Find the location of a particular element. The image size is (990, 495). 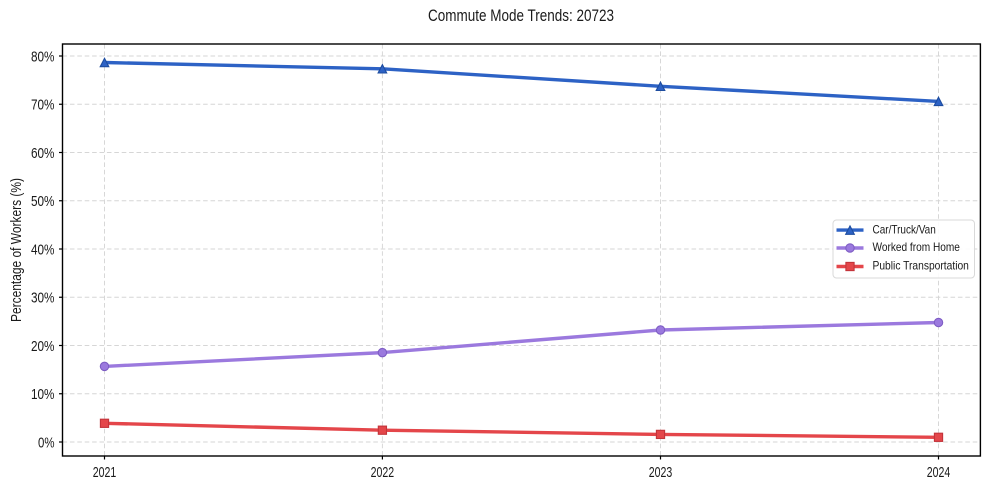

svg-text: 60% is located at coordinates (43, 153).